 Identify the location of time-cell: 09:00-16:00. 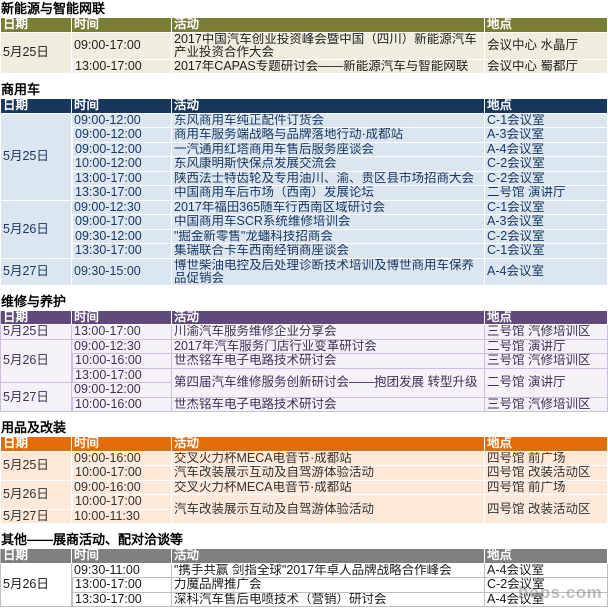
(122, 487).